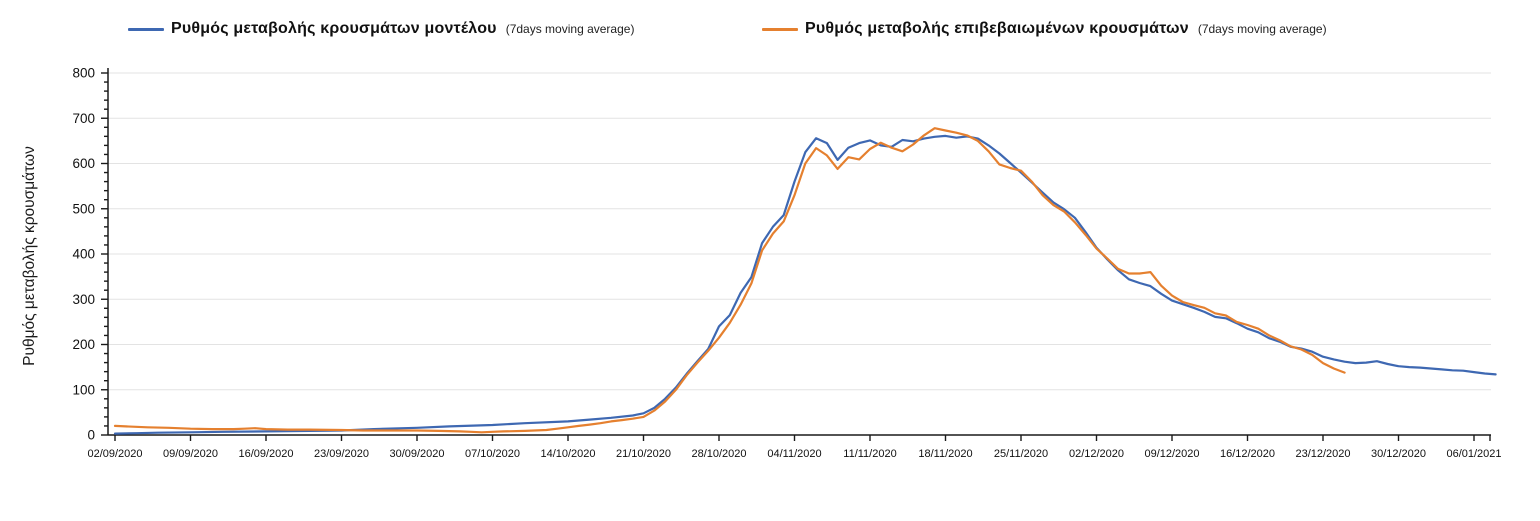 This screenshot has width=1540, height=521. What do you see at coordinates (492, 454) in the screenshot?
I see `x-tick-label: 07/10/2020` at bounding box center [492, 454].